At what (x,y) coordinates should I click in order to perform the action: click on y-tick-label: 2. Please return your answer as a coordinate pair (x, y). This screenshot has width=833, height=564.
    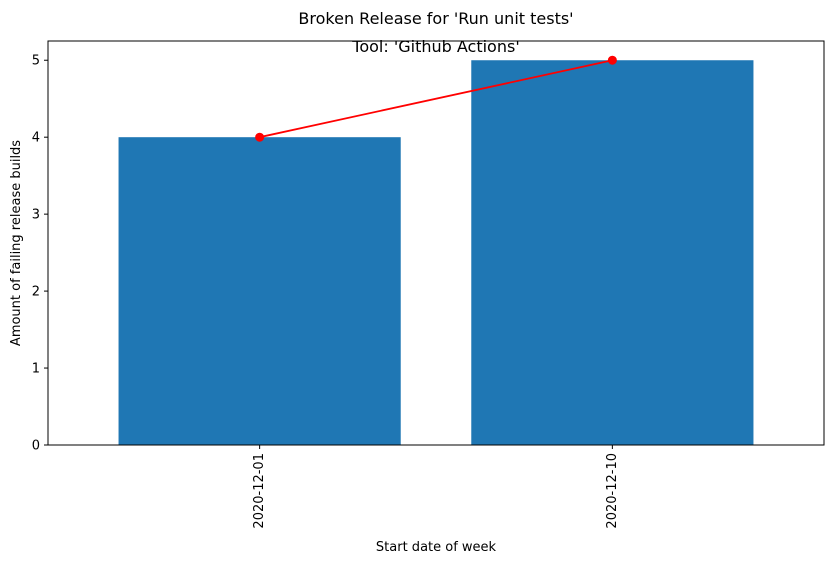
    Looking at the image, I should click on (36, 292).